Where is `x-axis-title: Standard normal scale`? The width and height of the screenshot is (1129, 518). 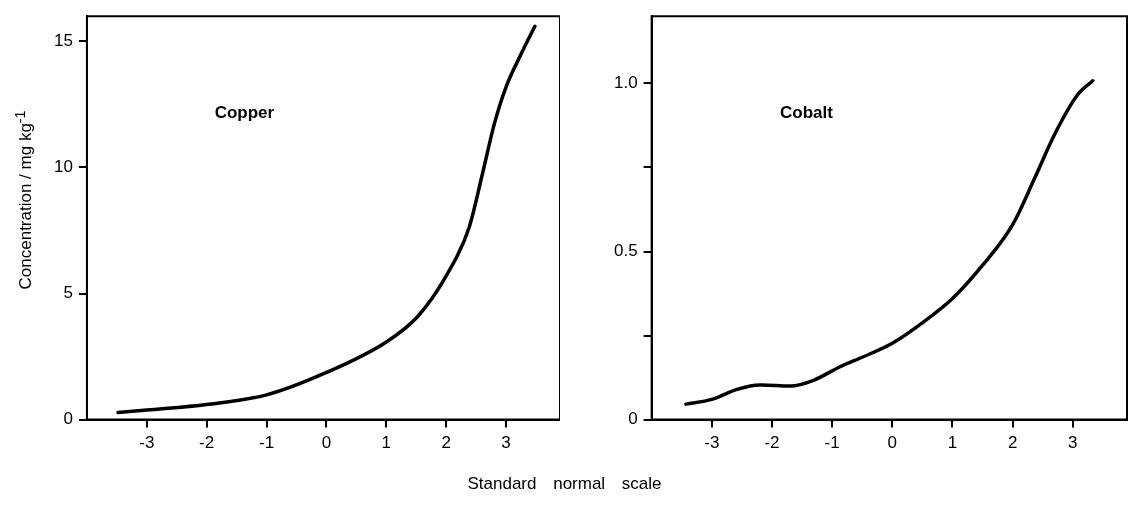
x-axis-title: Standard normal scale is located at coordinates (564, 484).